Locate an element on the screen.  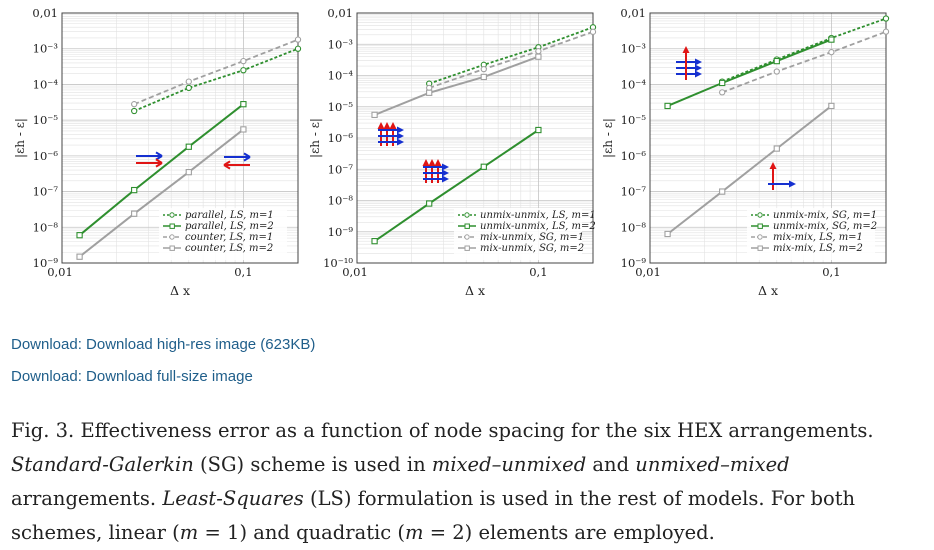
caption-text: = 1) and quadratic ( is located at coordinates (302, 532).